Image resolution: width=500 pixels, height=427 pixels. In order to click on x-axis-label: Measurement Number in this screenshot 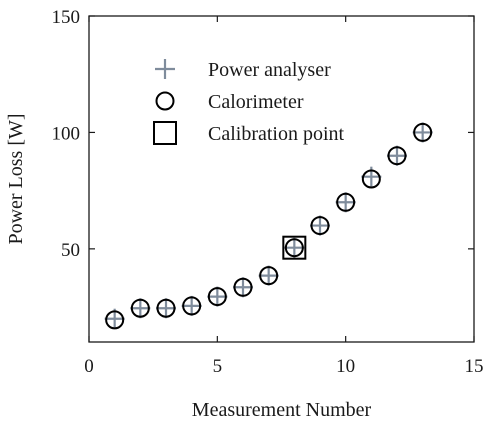, I will do `click(282, 410)`.